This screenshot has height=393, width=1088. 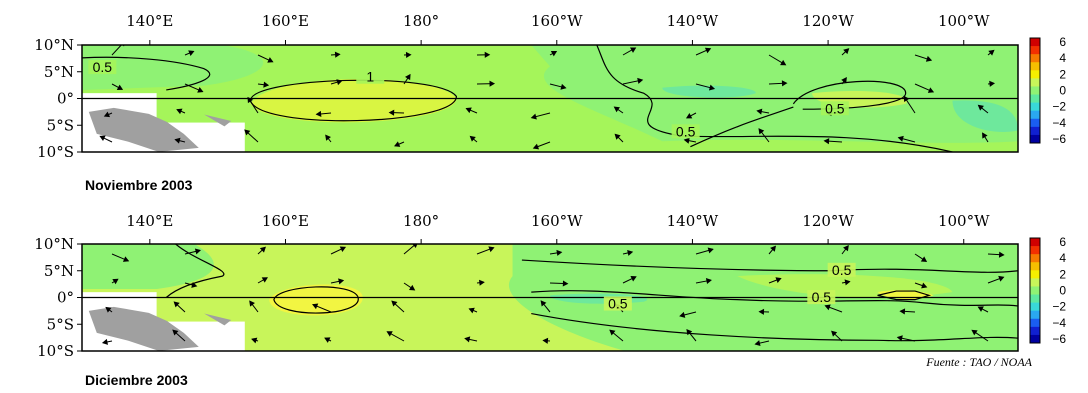 I want to click on colorbar-frame, so click(x=1035, y=90).